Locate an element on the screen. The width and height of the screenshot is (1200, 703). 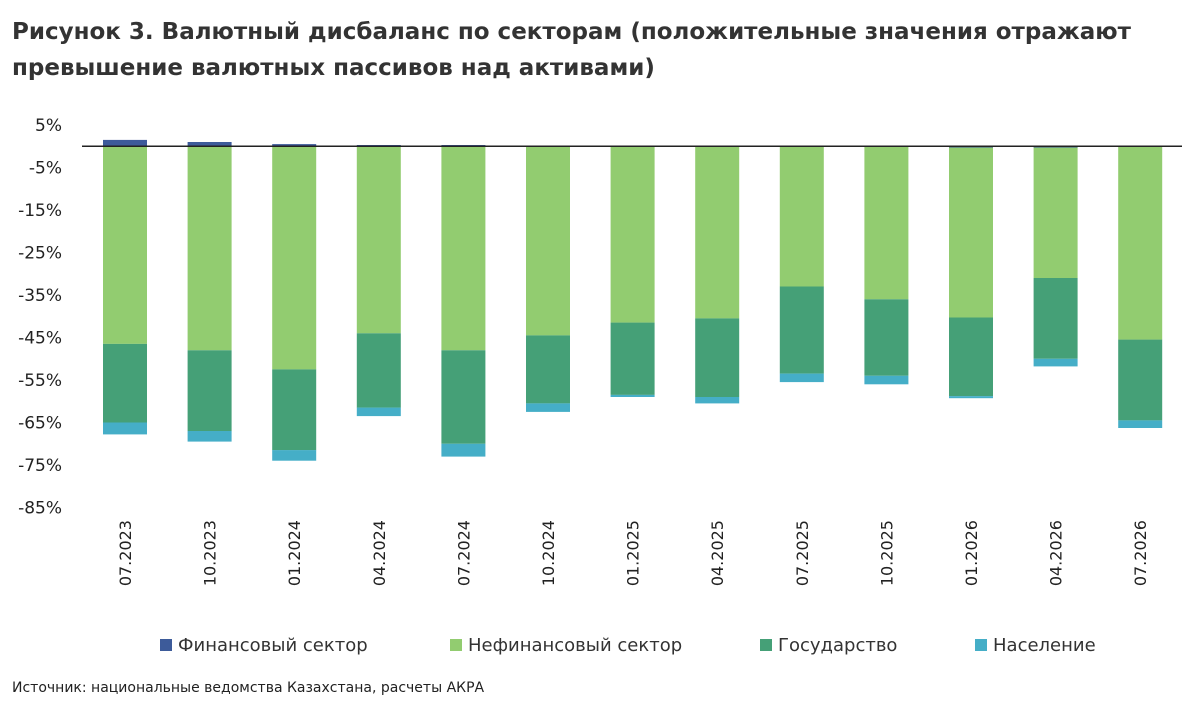
bar-segment-nonfinancial-01.2026 is located at coordinates (971, 232).